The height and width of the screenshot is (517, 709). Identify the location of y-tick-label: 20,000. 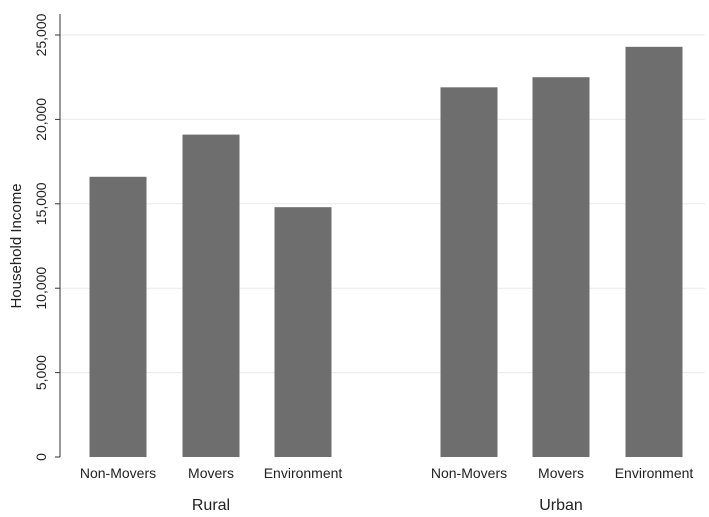
(41, 119).